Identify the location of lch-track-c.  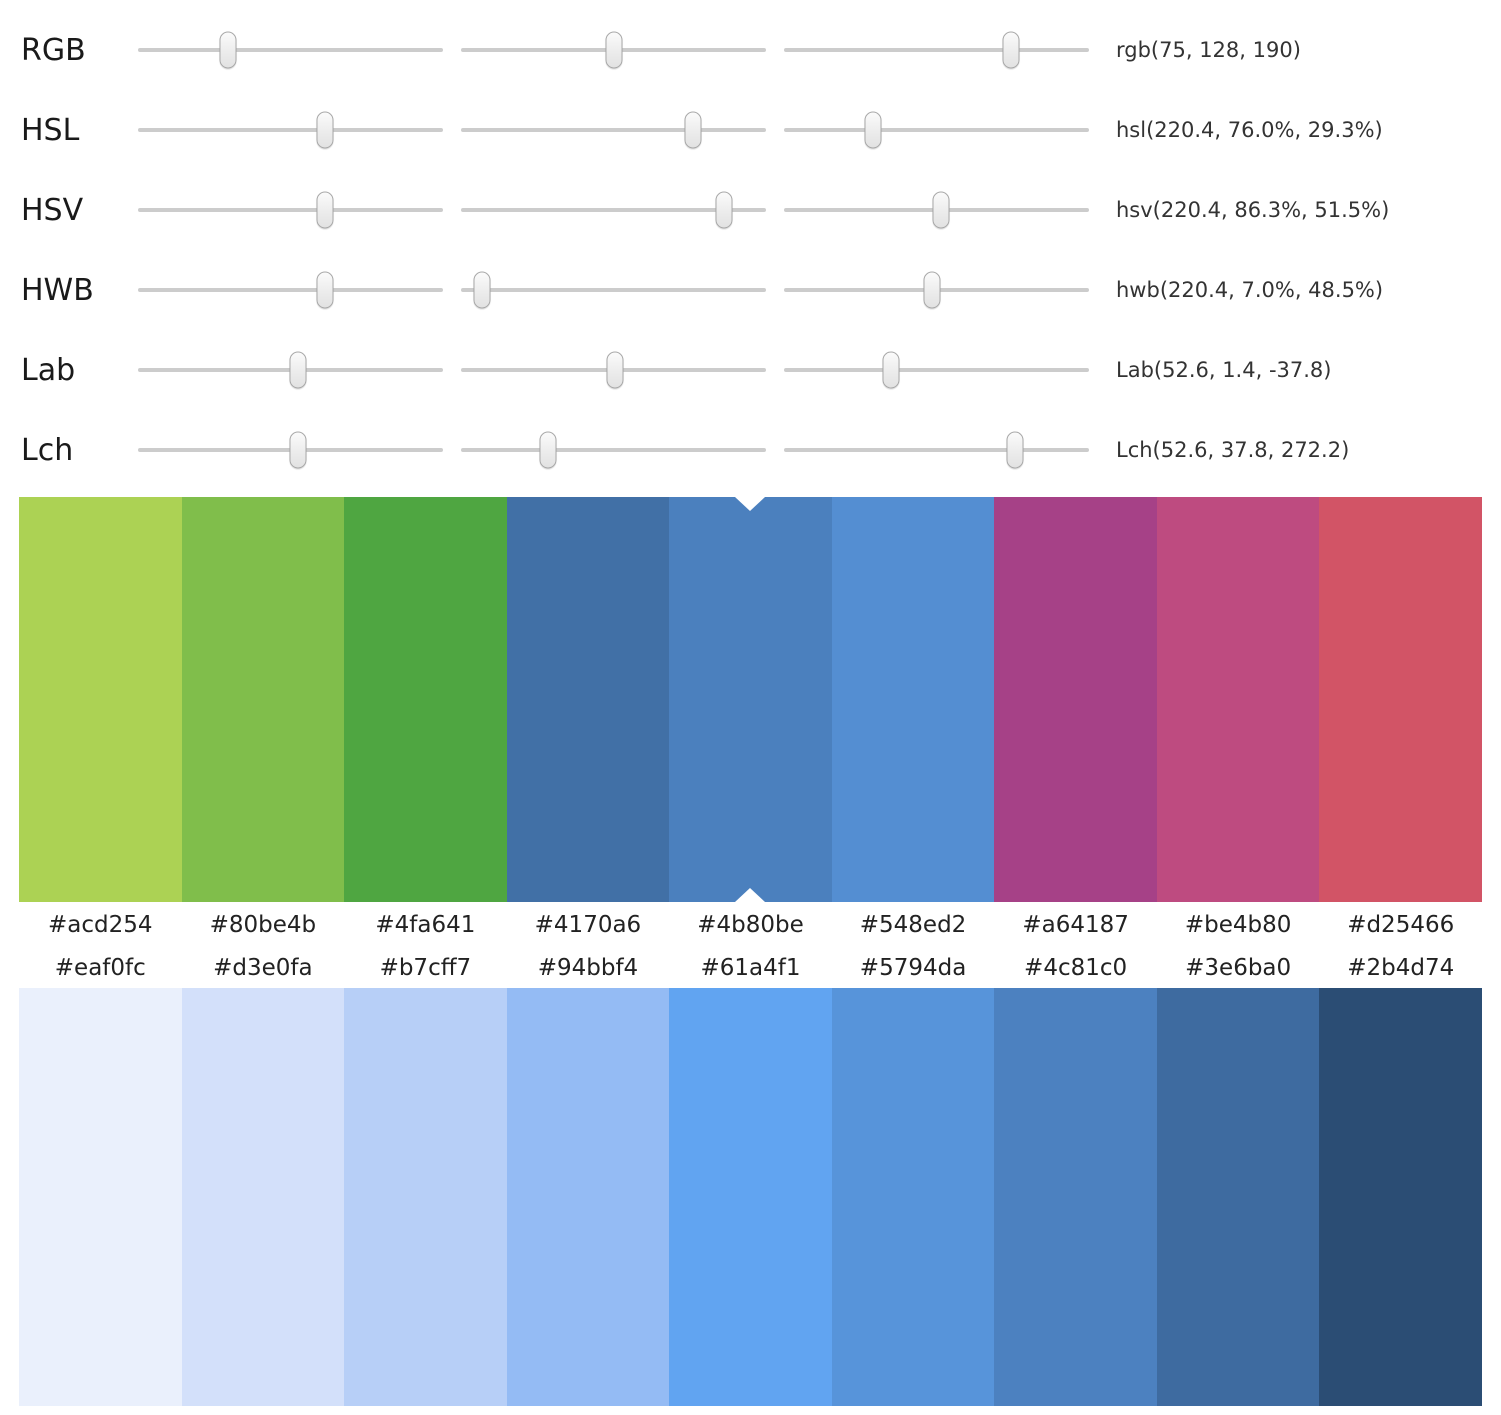
(613, 450).